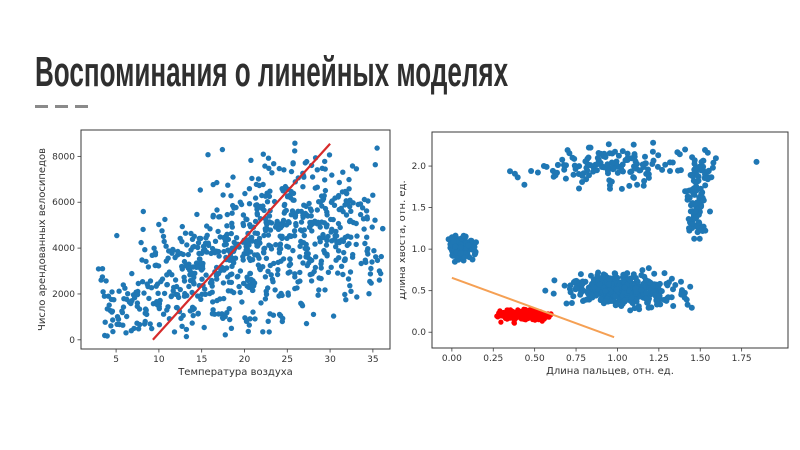  Describe the element at coordinates (697, 209) in the screenshot. I see `right-vertical-cluster` at that location.